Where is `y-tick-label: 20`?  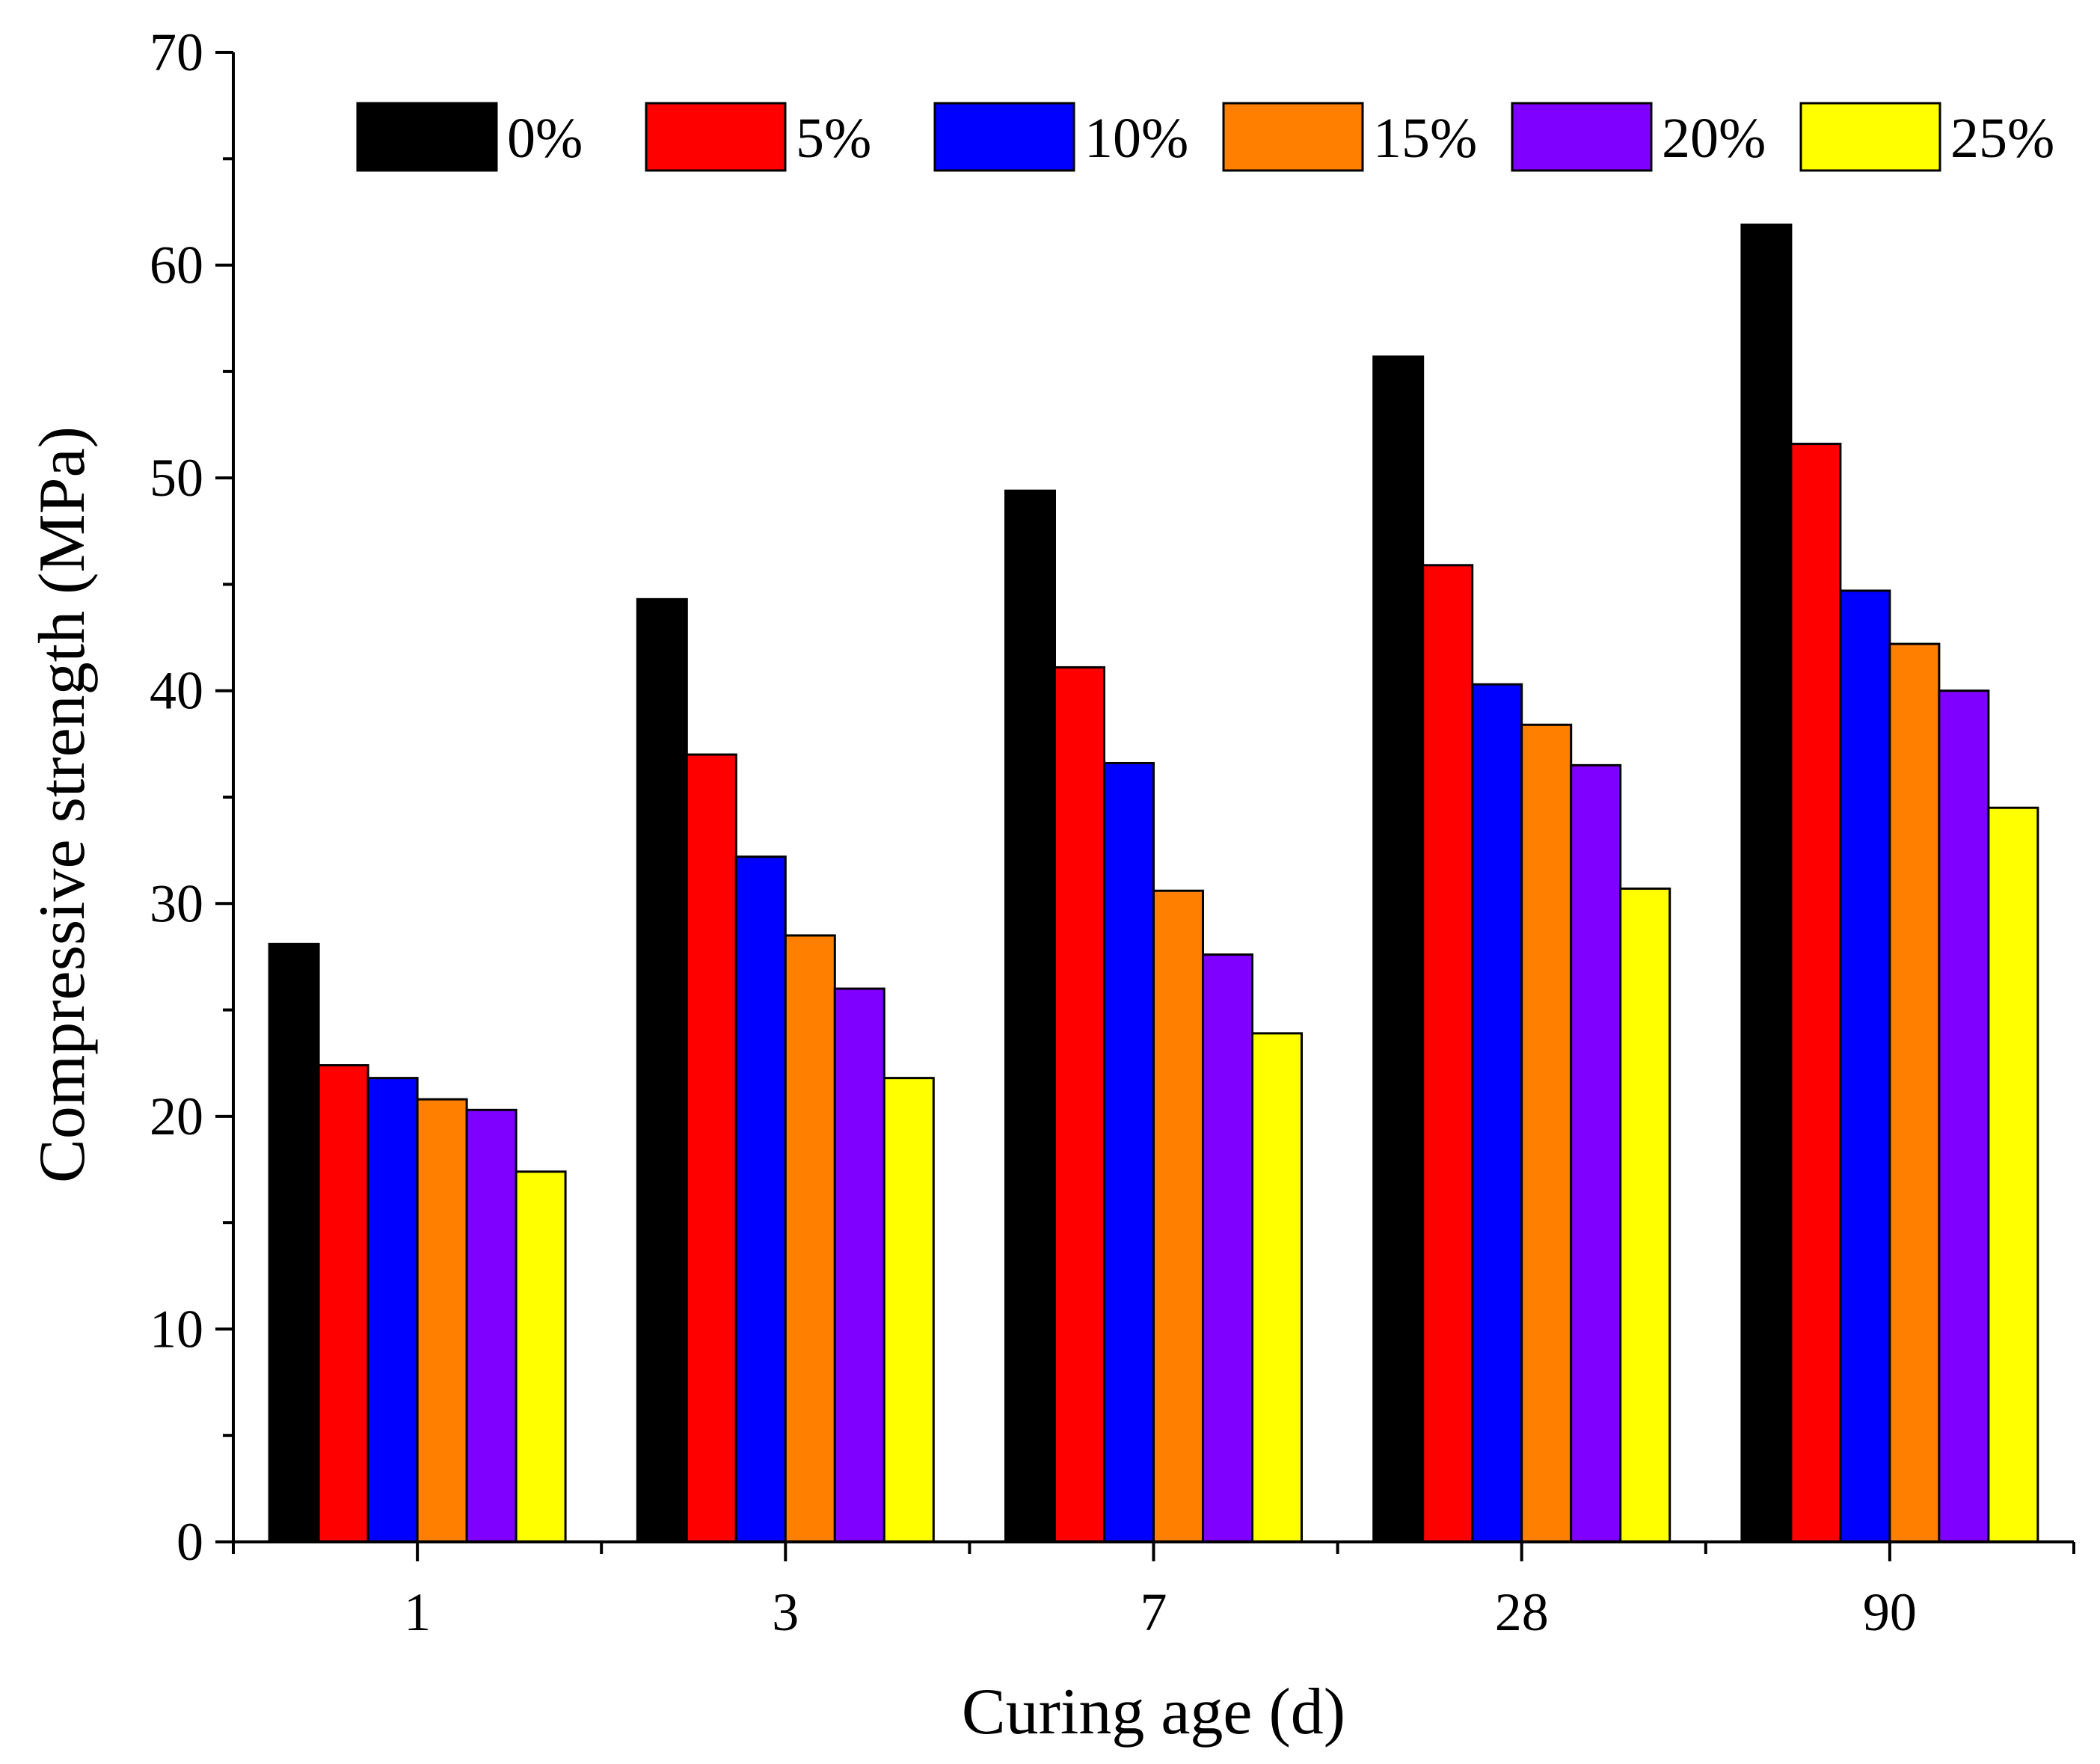 y-tick-label: 20 is located at coordinates (177, 1116).